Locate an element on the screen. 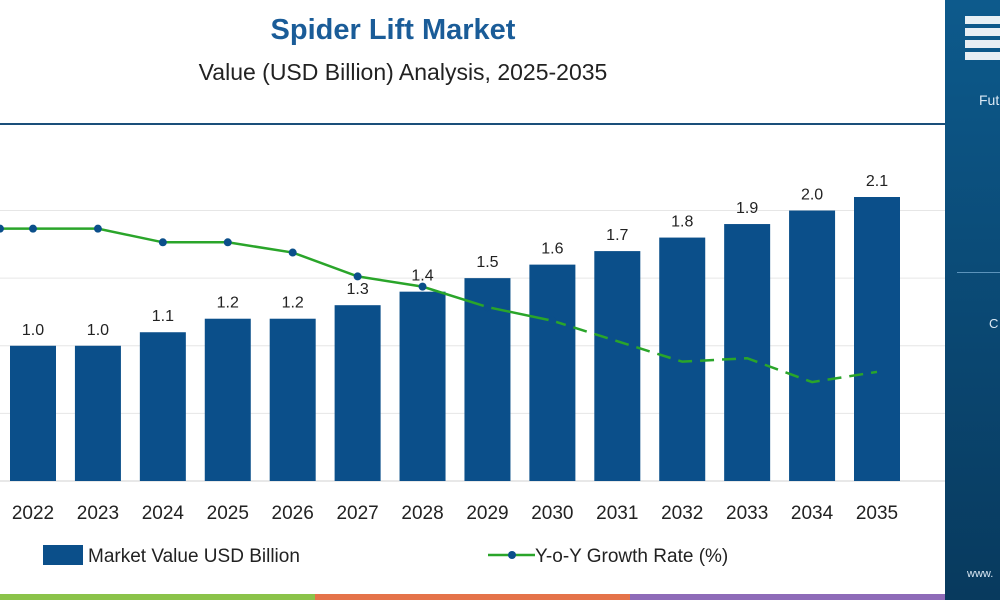 The height and width of the screenshot is (605, 1000). side-divider is located at coordinates (978, 272).